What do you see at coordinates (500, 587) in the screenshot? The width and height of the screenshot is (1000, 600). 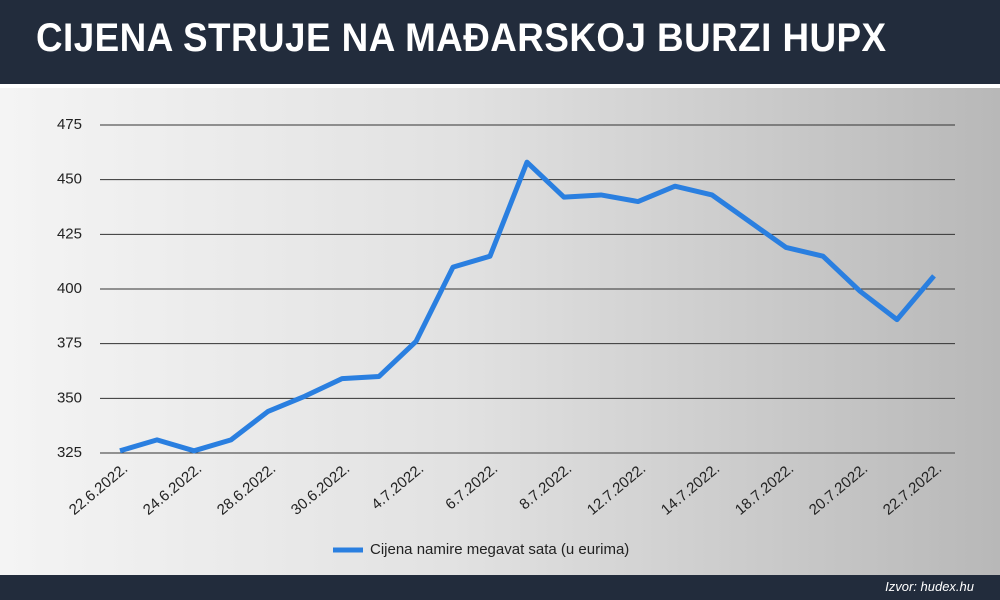 I see `footer: Izvor: hudex.hu` at bounding box center [500, 587].